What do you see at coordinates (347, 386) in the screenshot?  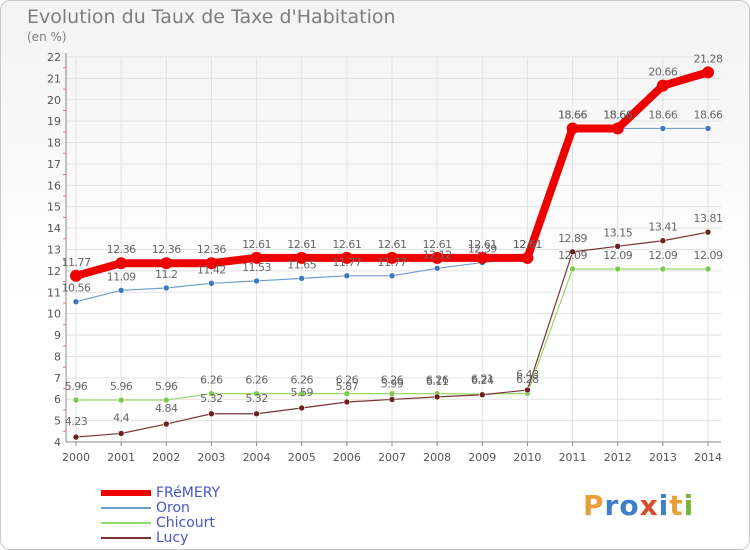 I see `data-label-lucy: 5.87` at bounding box center [347, 386].